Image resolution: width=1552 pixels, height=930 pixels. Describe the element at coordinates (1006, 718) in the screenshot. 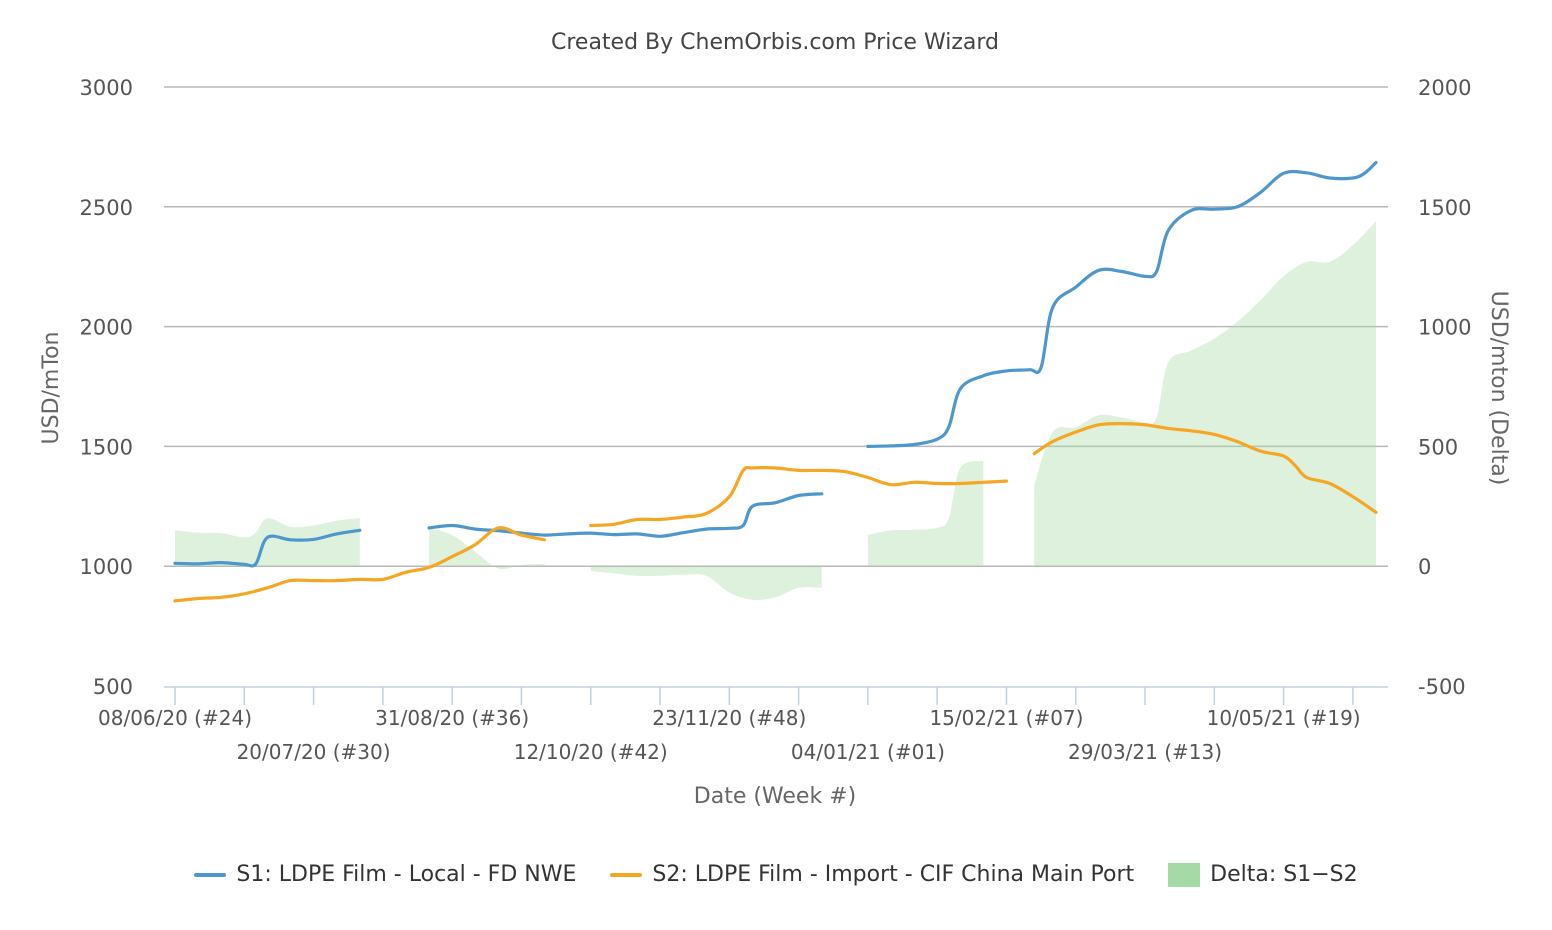

I see `x-tick-label: 15/02/21 (#07)` at that location.